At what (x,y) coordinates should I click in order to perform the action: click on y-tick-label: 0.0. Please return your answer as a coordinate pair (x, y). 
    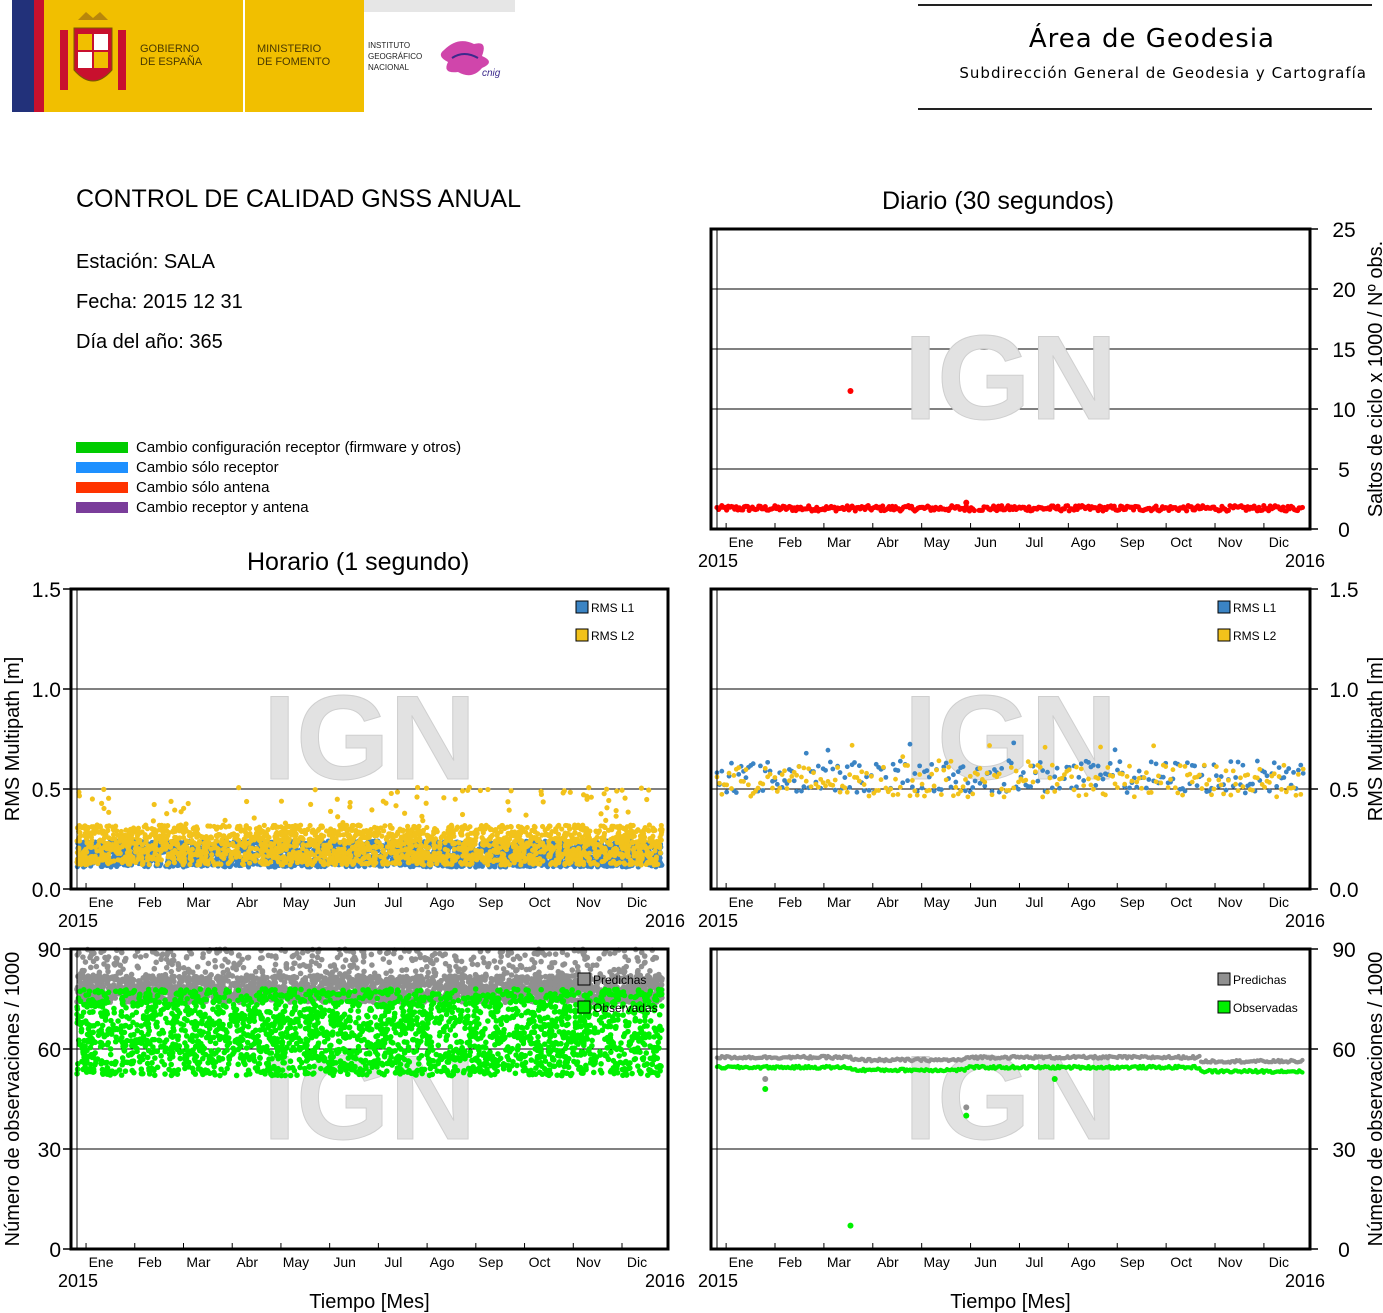
    Looking at the image, I should click on (46, 890).